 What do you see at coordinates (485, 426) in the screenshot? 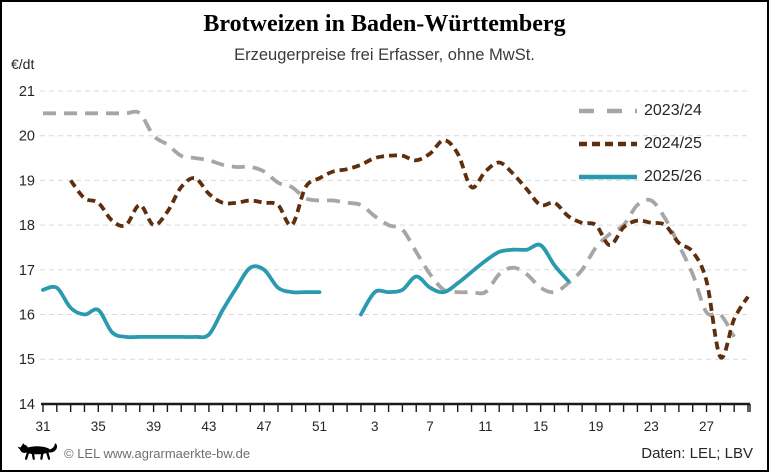
I see `x-tick-label: 11` at bounding box center [485, 426].